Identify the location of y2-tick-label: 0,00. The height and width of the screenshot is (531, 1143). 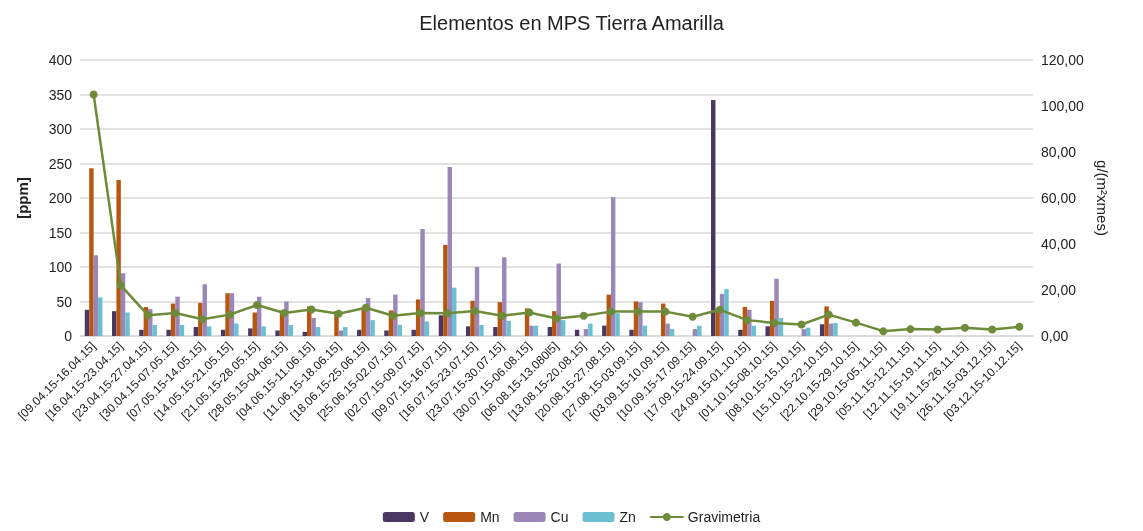
(1055, 336).